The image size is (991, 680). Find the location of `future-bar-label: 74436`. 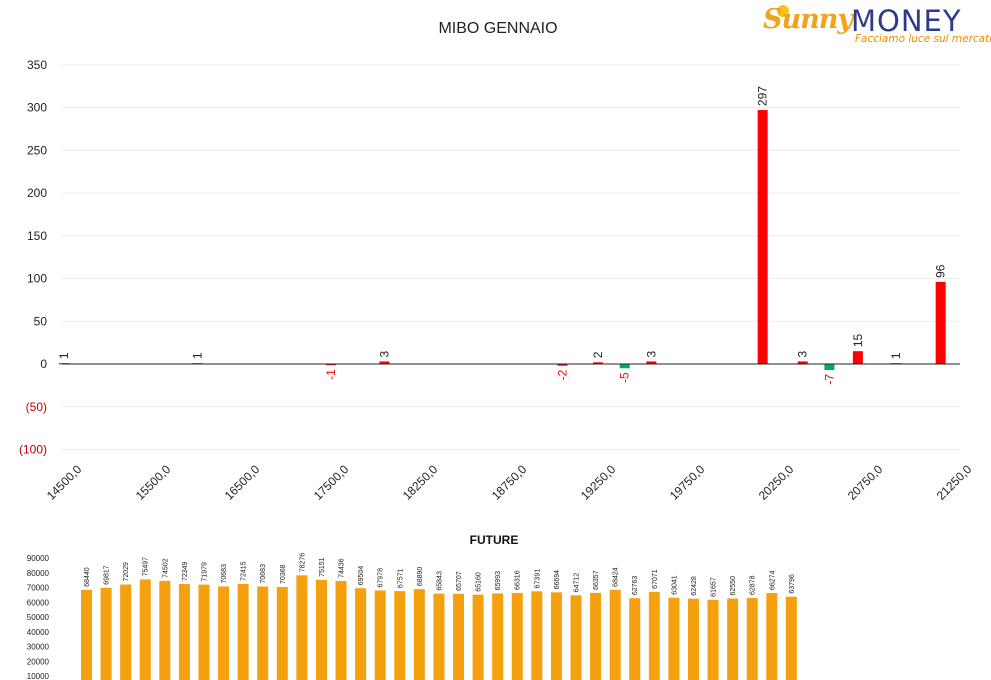

future-bar-label: 74436 is located at coordinates (342, 568).